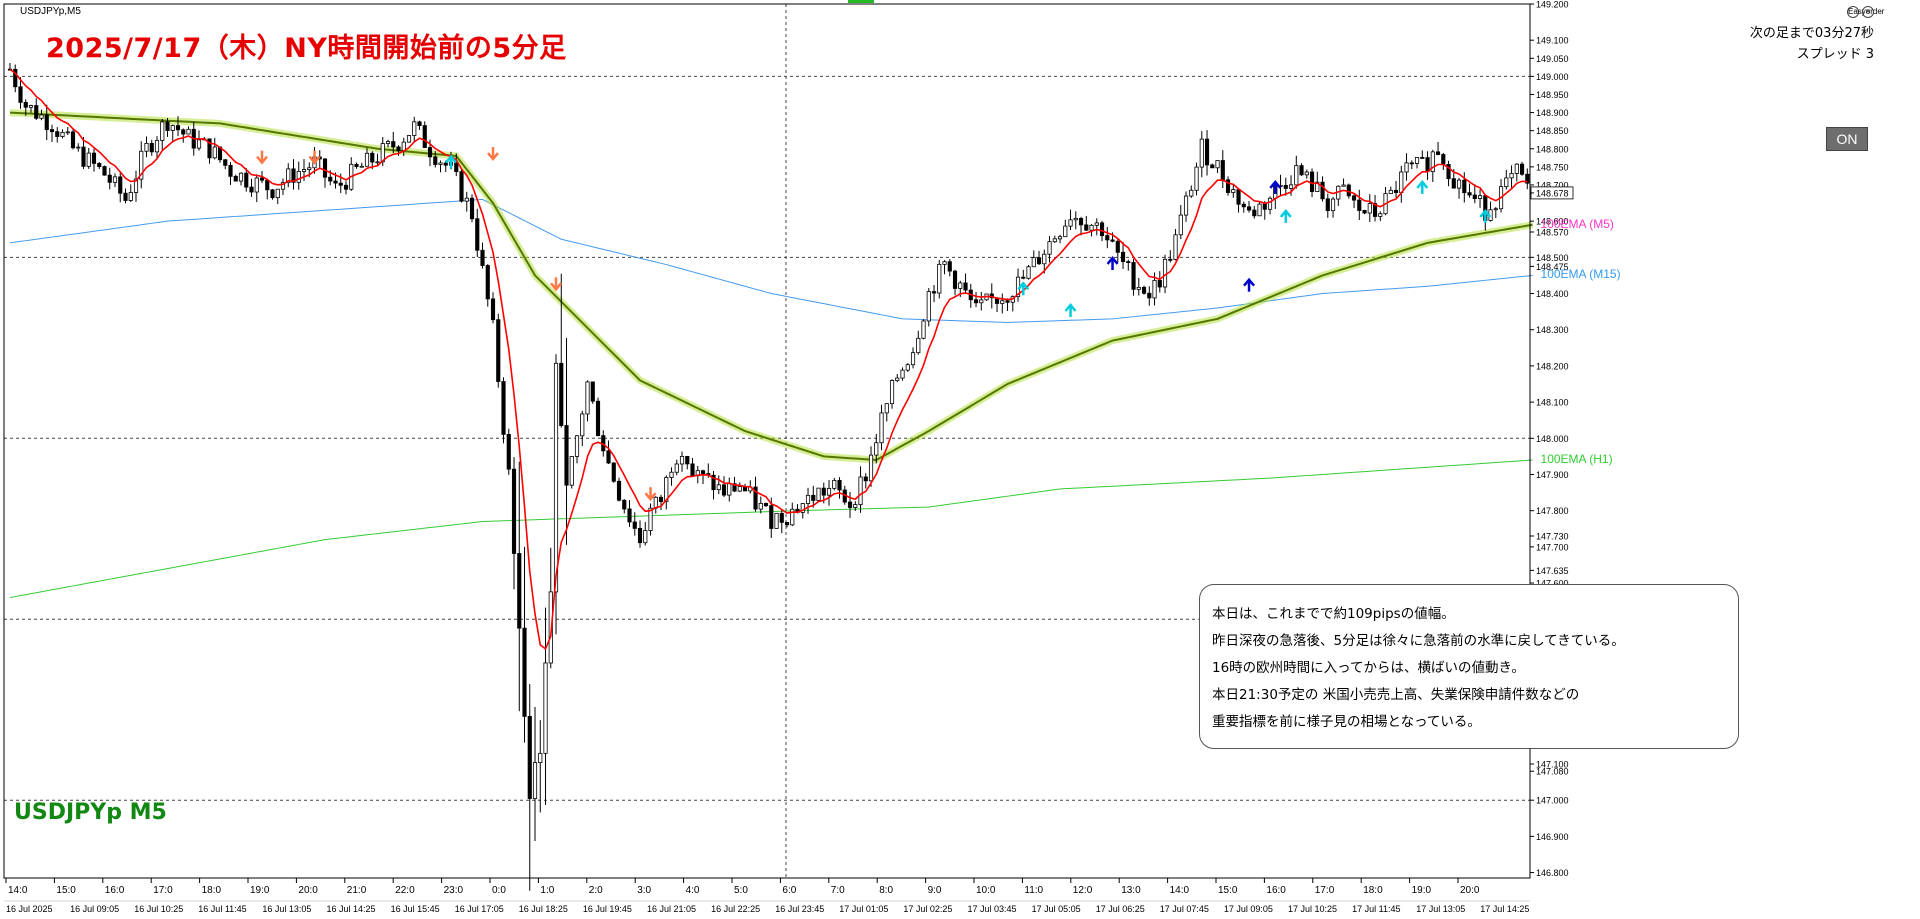 Image resolution: width=1920 pixels, height=919 pixels. I want to click on ea-close-icon: ×, so click(1868, 12).